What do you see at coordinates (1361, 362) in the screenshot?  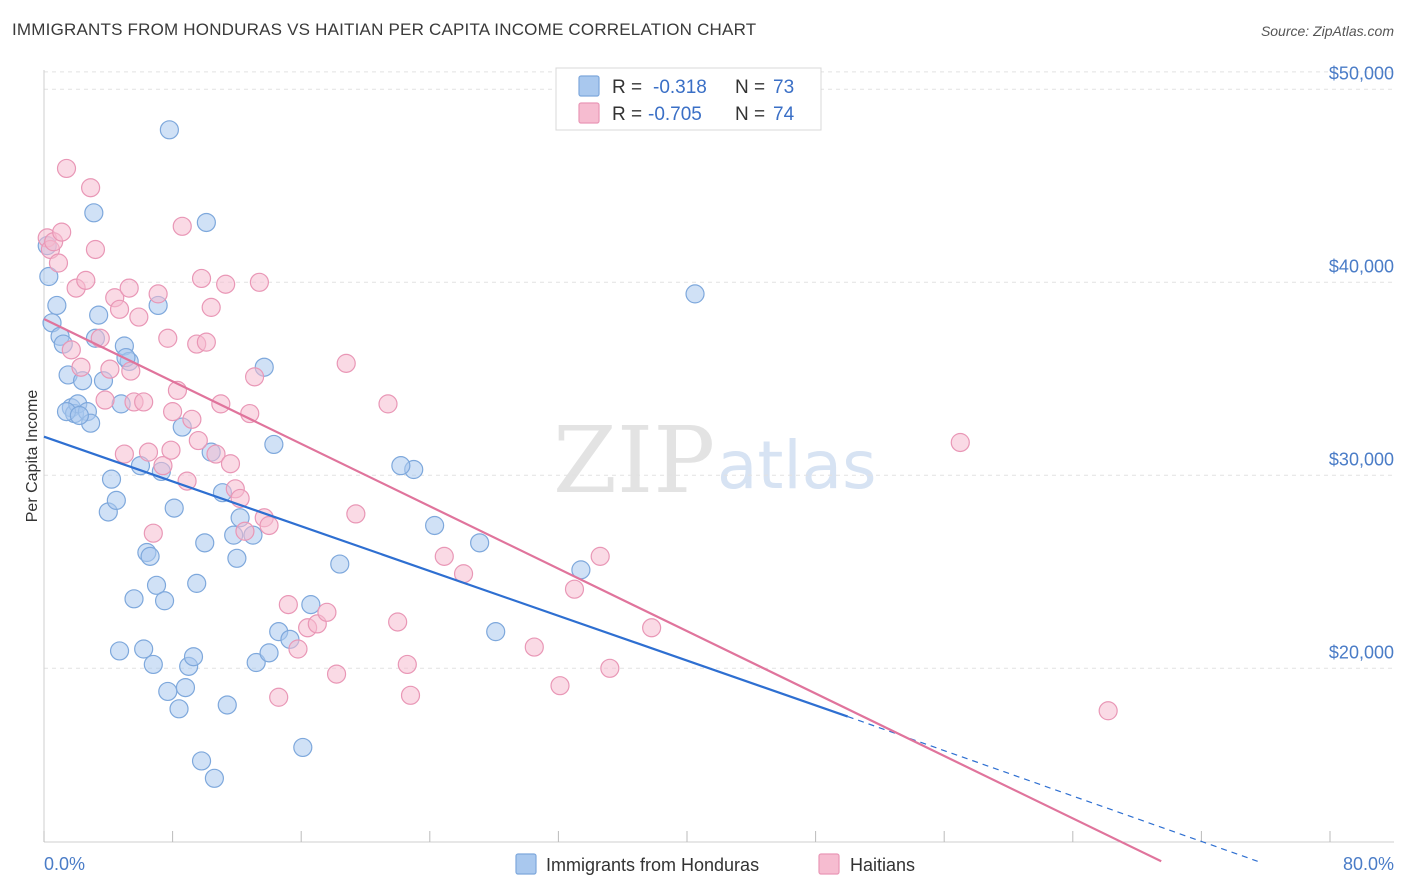 I see `y-axis-tick-labels: $20,000 $30,000 $40,000 $50,000` at bounding box center [1361, 362].